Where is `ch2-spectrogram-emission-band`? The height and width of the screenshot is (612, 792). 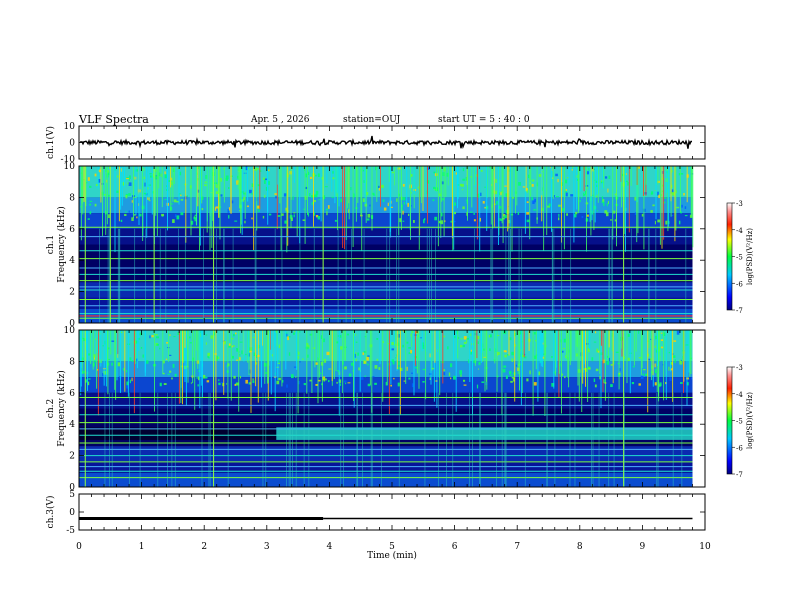
ch2-spectrogram-emission-band is located at coordinates (484, 433).